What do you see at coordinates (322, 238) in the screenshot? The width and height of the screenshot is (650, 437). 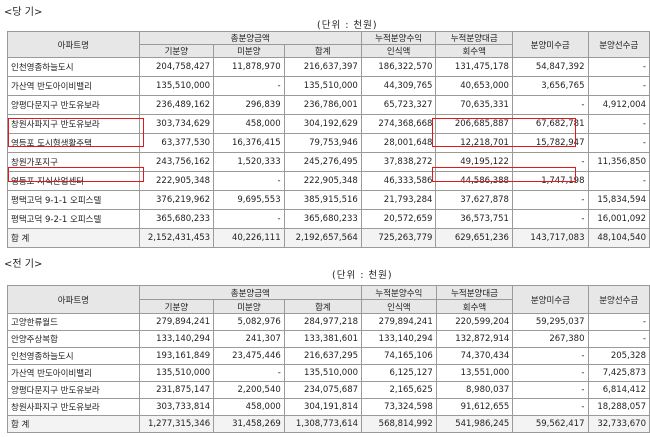 I see `amount-cell: 2,192,657,564` at bounding box center [322, 238].